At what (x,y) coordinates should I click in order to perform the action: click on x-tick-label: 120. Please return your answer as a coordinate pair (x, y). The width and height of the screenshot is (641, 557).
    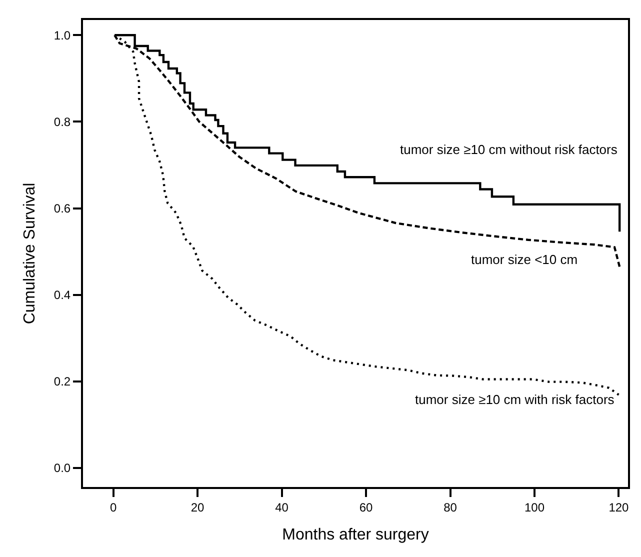
    Looking at the image, I should click on (619, 507).